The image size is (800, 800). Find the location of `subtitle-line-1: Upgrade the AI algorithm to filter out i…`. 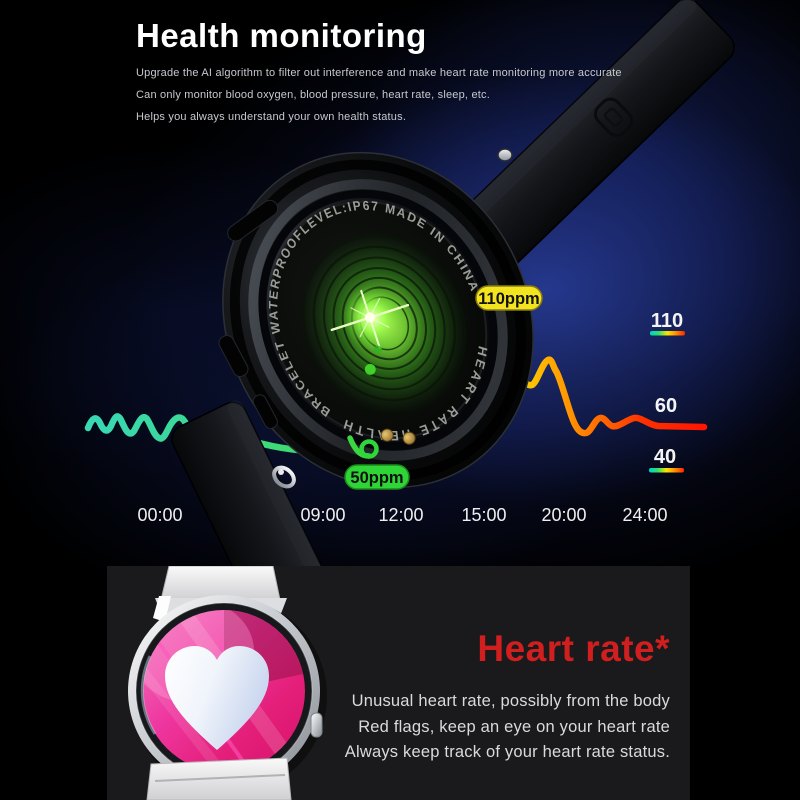

subtitle-line-1: Upgrade the AI algorithm to filter out i… is located at coordinates (379, 72).